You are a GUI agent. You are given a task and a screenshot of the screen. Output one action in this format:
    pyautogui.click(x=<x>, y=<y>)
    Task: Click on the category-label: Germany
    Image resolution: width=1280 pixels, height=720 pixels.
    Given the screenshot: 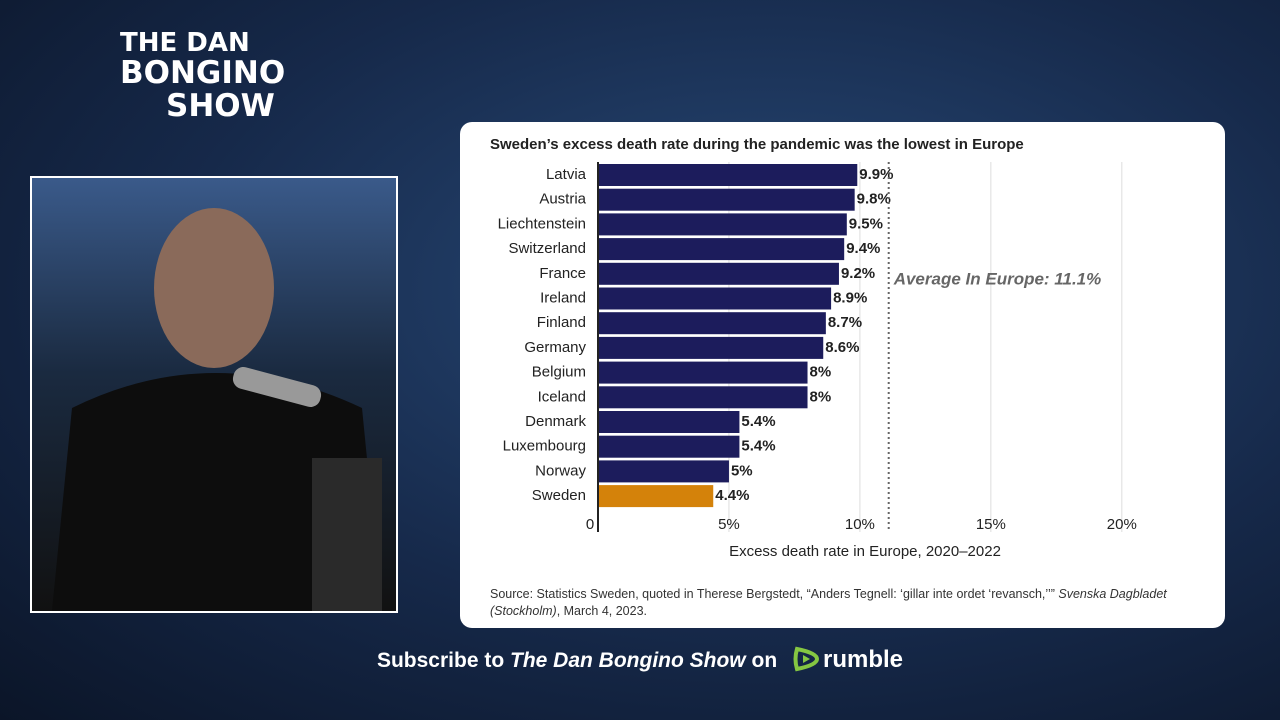 What is the action you would take?
    pyautogui.click(x=555, y=347)
    